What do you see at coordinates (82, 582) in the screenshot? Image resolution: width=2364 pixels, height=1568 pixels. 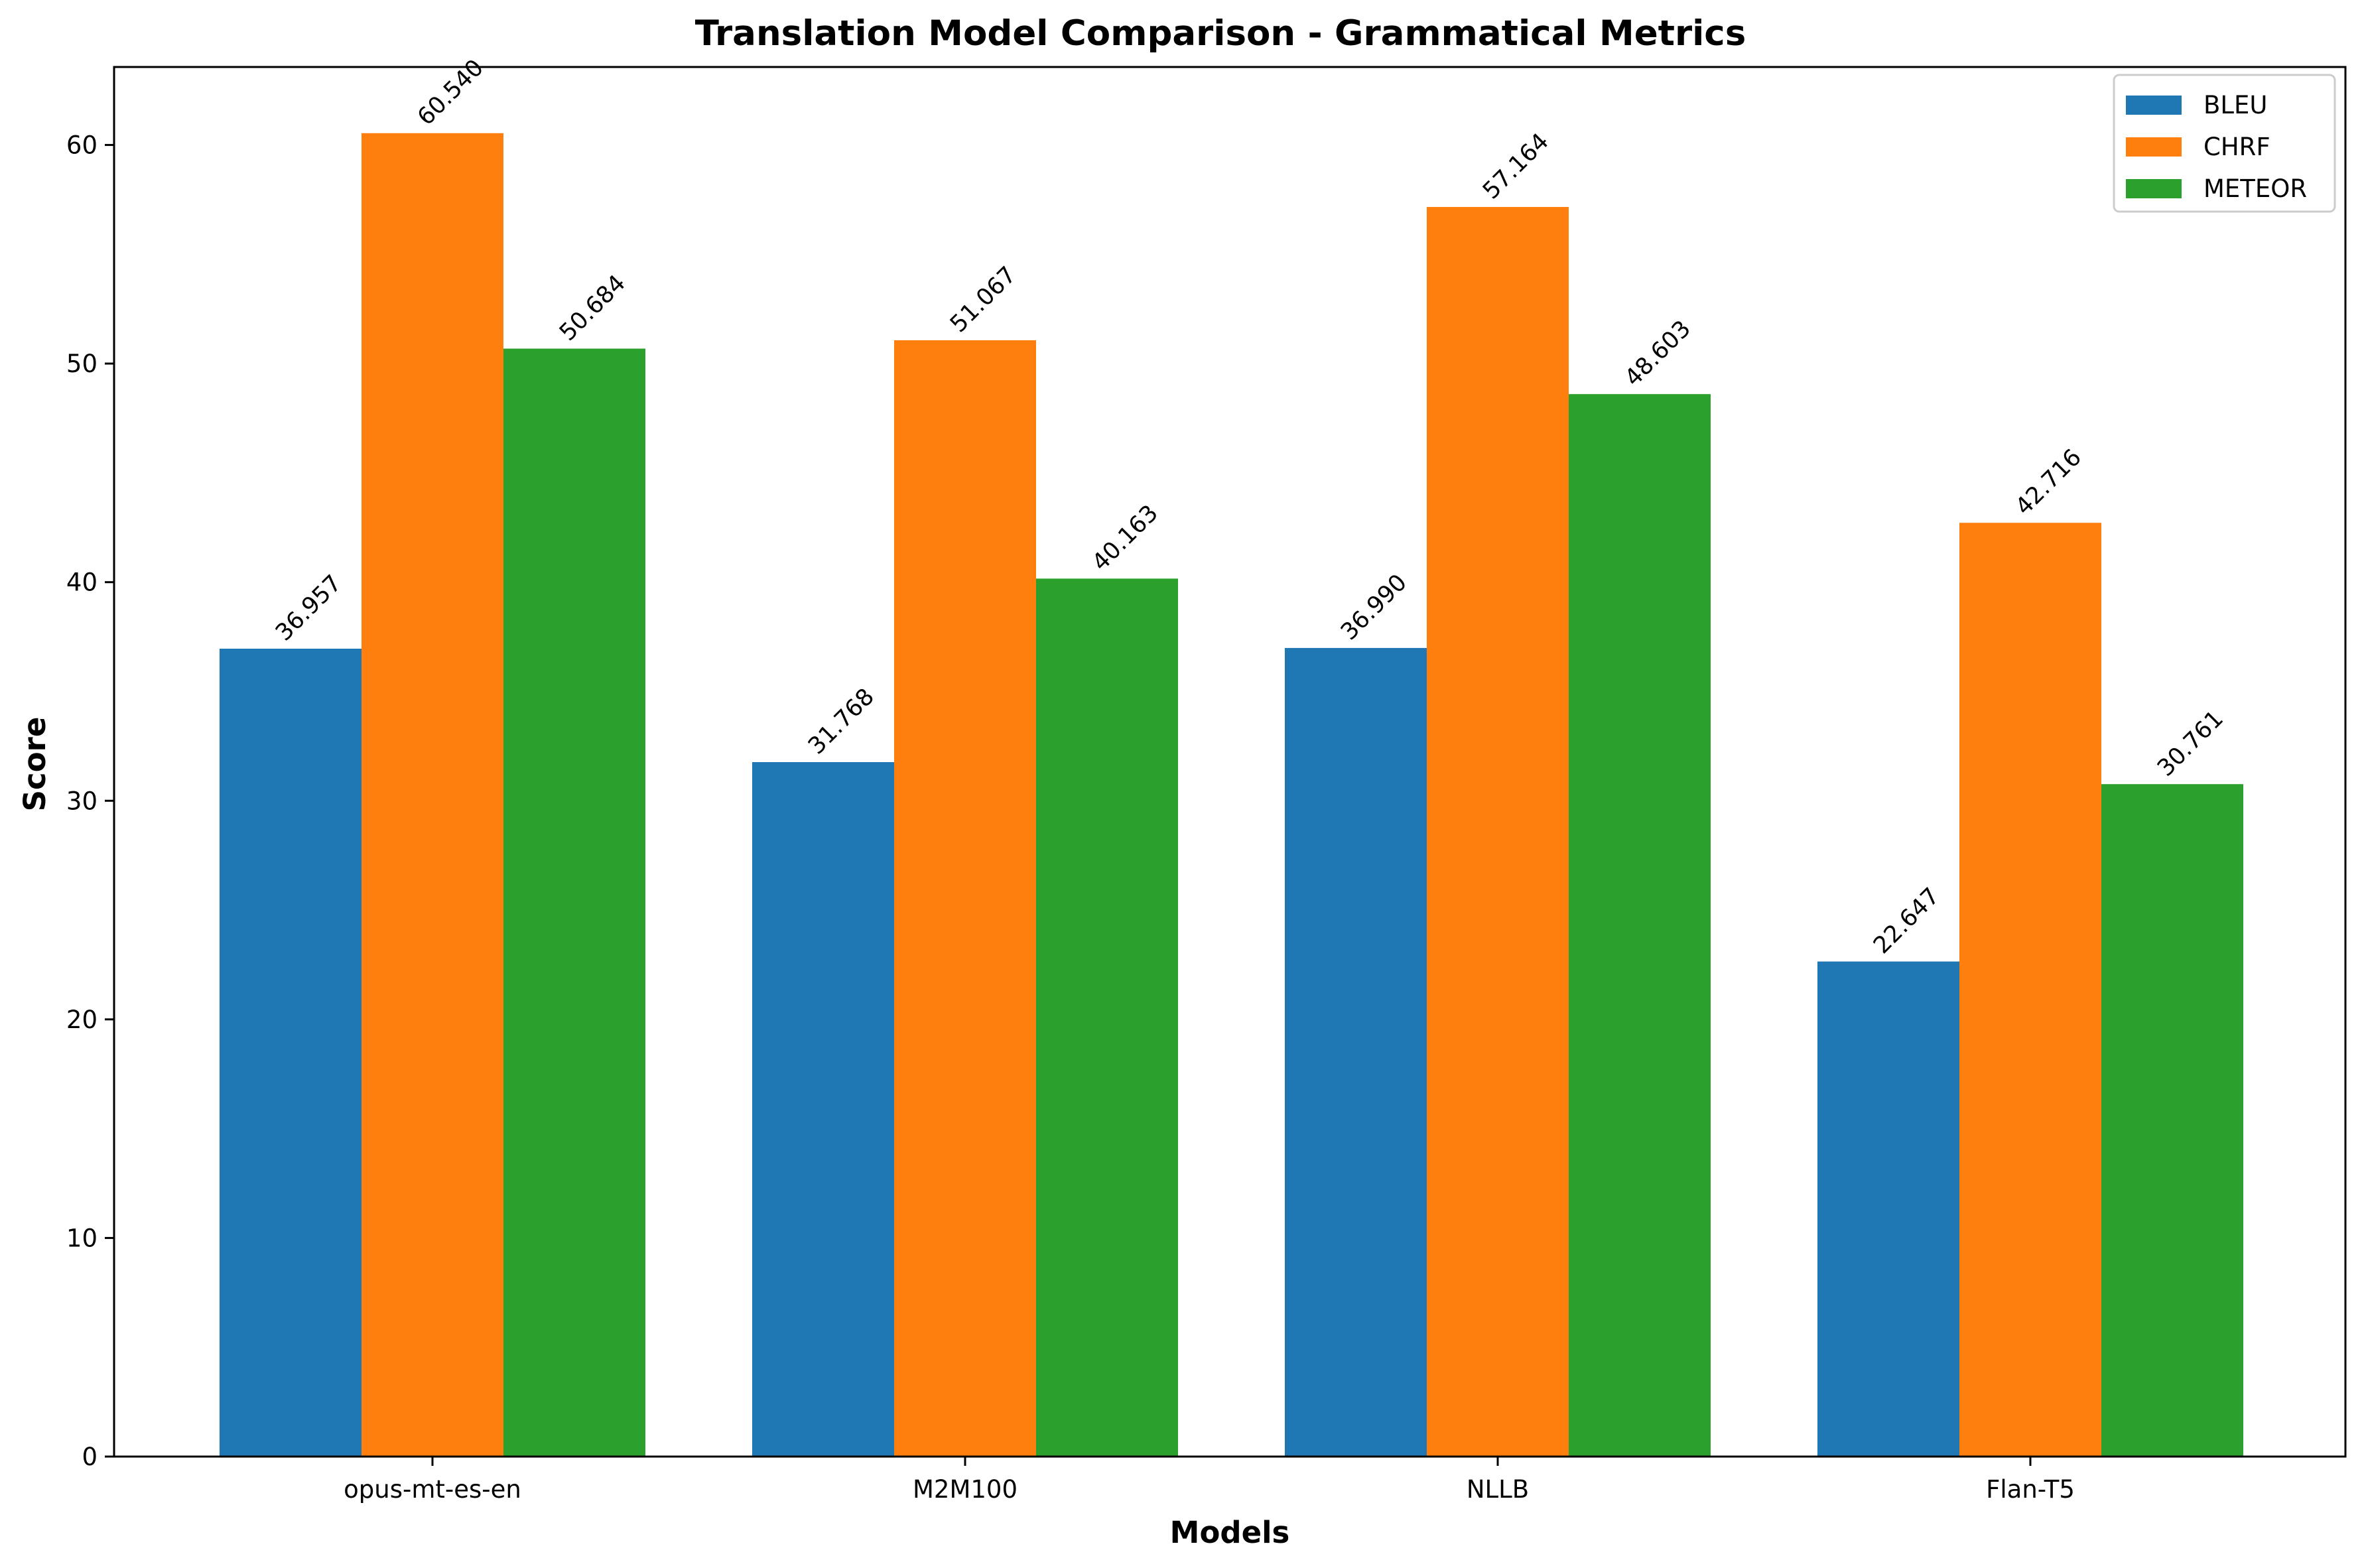 I see `y-tick-label: 40` at bounding box center [82, 582].